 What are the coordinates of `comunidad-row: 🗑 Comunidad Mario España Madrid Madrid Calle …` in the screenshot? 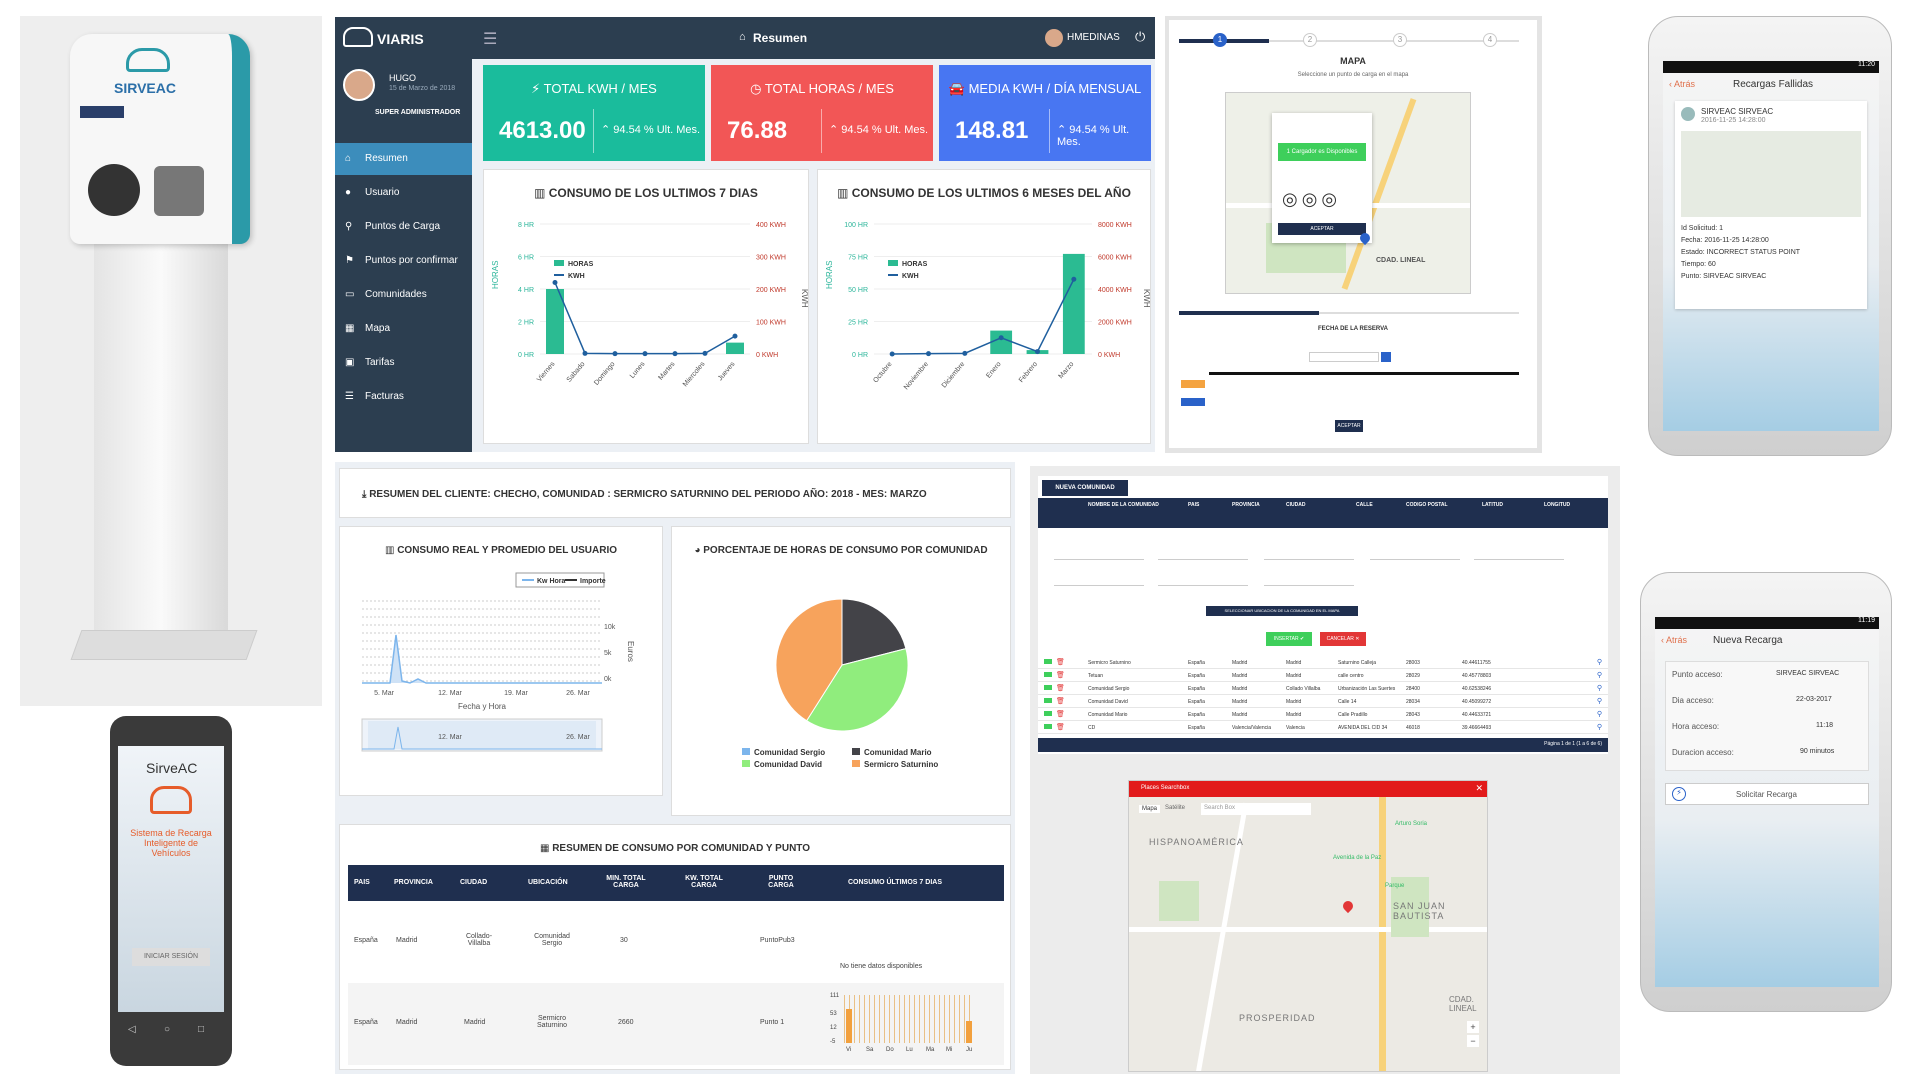 It's located at (1323, 714).